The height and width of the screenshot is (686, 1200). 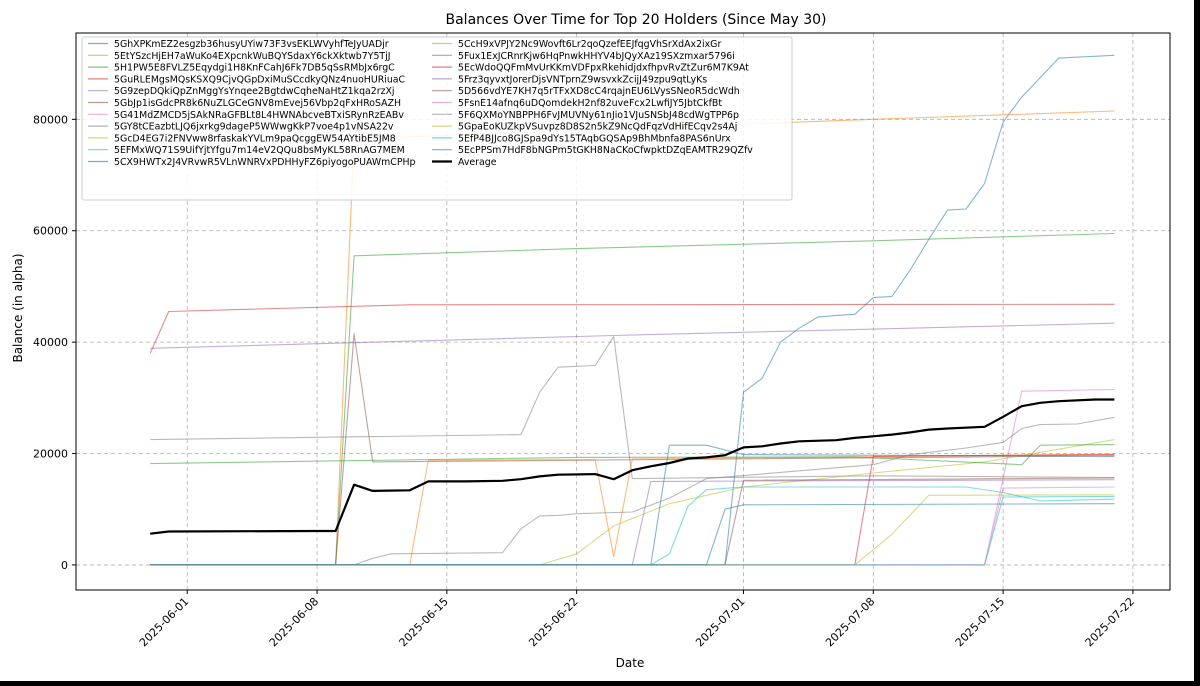 What do you see at coordinates (50, 342) in the screenshot?
I see `y-tick-label: 40000` at bounding box center [50, 342].